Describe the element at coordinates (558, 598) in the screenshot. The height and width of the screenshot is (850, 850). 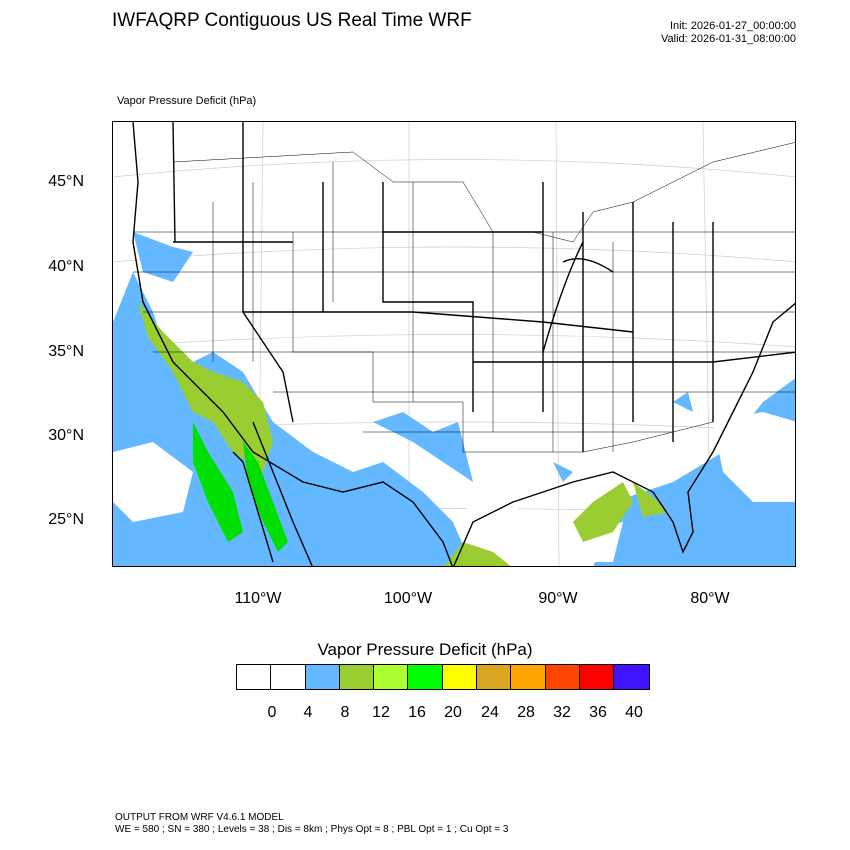
I see `lon-label-90: 90°W` at that location.